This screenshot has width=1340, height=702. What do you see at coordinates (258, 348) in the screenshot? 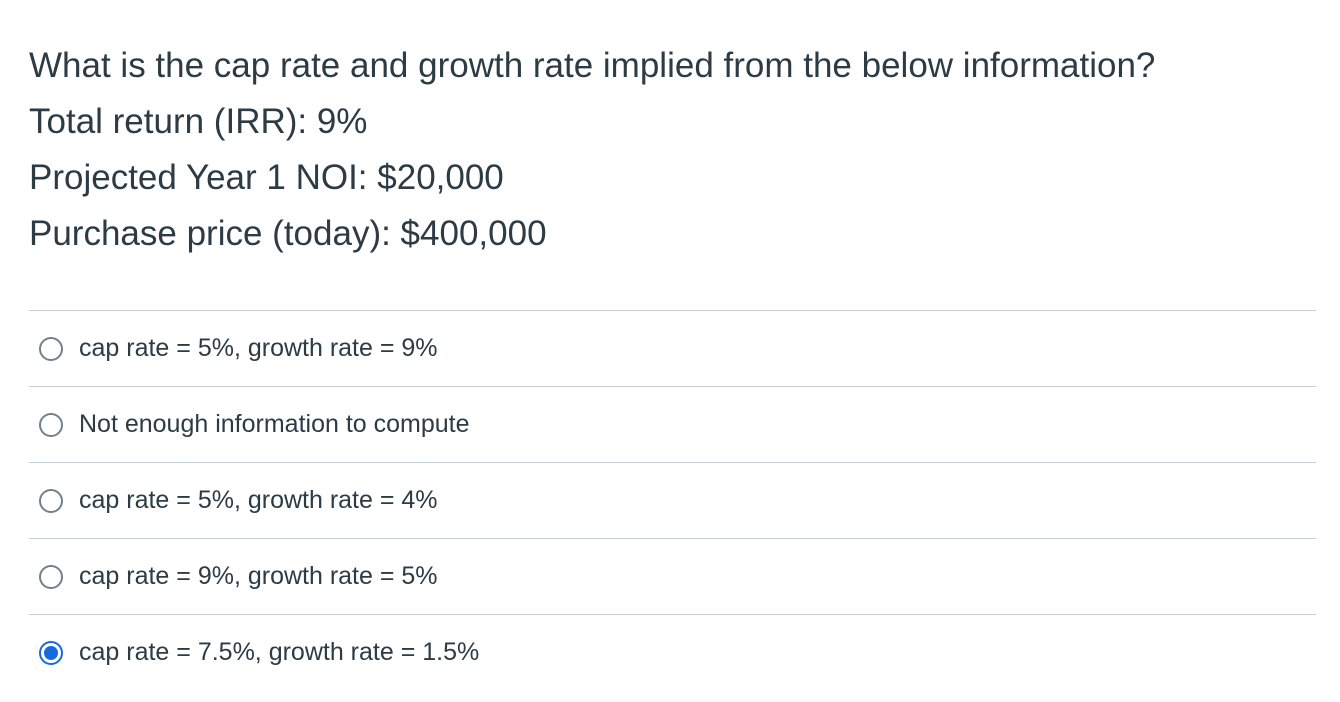
I see `answer-label: cap rate = 5%, growth rate = 9%` at bounding box center [258, 348].